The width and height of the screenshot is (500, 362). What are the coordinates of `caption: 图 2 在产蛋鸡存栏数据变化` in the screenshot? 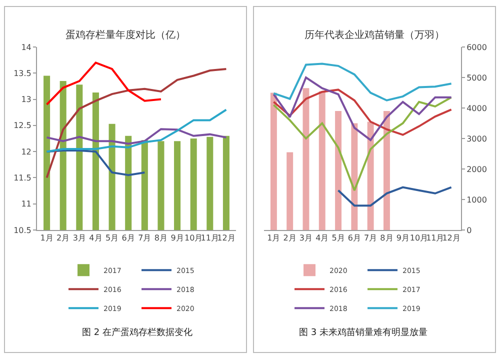 It's located at (137, 332).